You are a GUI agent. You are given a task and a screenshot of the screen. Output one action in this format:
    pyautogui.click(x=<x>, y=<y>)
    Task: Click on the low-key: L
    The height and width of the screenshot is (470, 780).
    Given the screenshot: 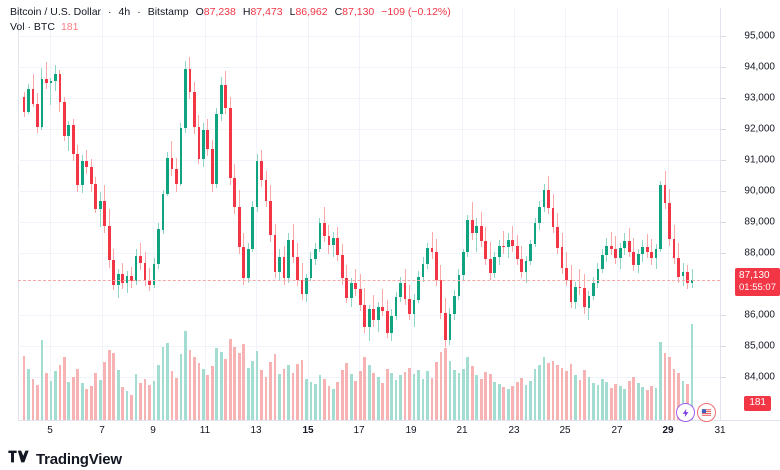 What is the action you would take?
    pyautogui.click(x=292, y=12)
    